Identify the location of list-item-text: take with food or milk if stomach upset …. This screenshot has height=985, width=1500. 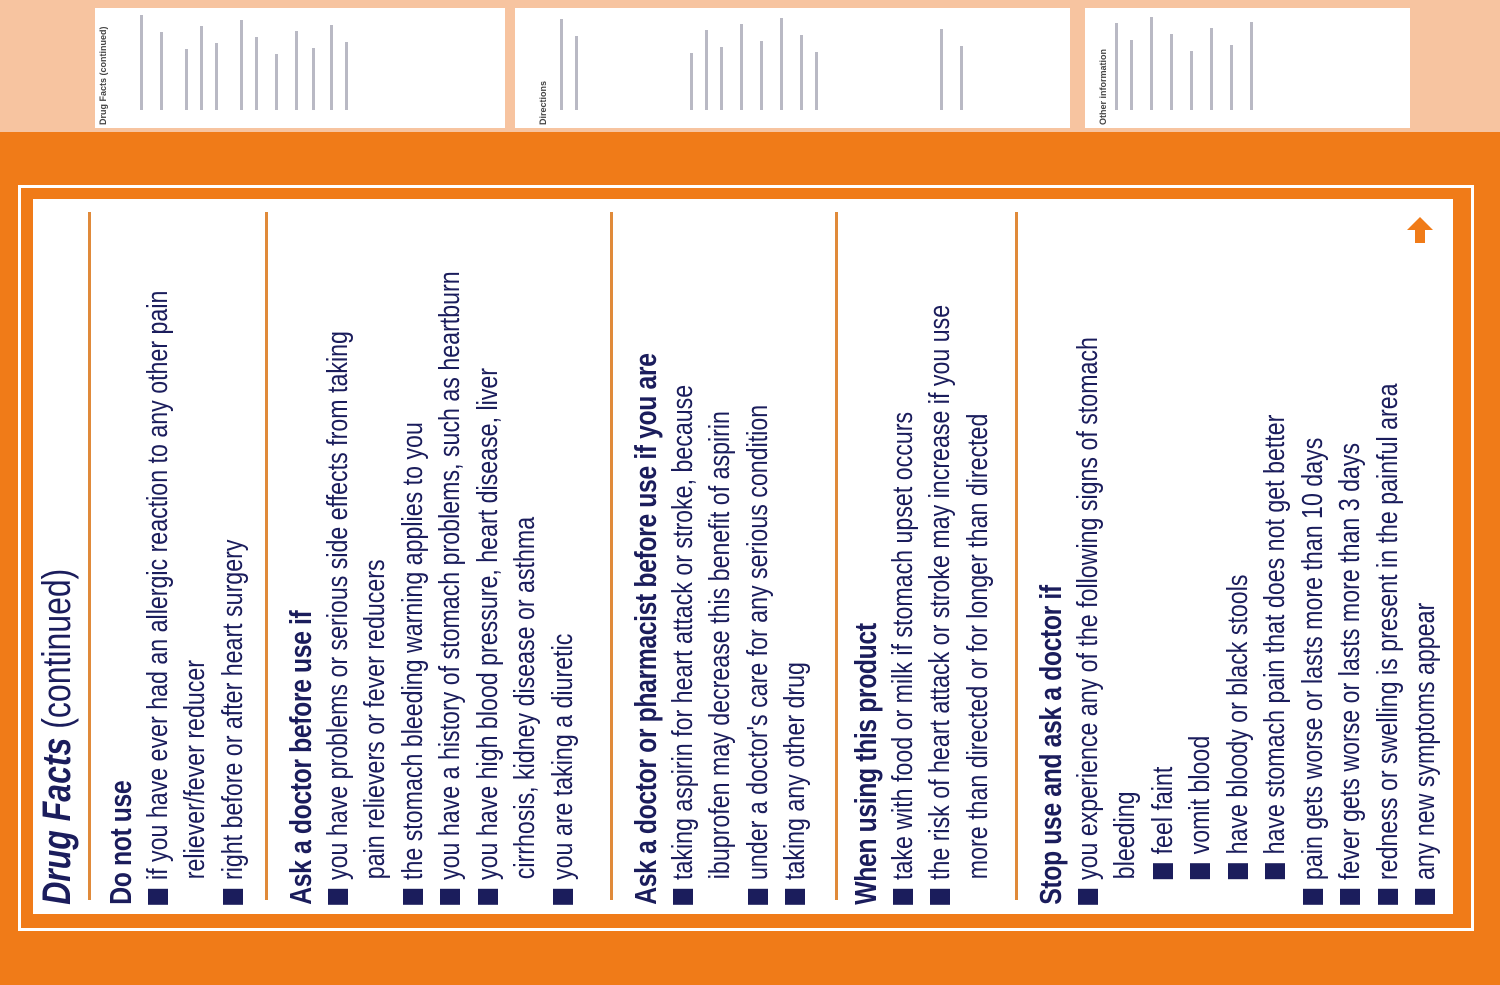
(902, 645).